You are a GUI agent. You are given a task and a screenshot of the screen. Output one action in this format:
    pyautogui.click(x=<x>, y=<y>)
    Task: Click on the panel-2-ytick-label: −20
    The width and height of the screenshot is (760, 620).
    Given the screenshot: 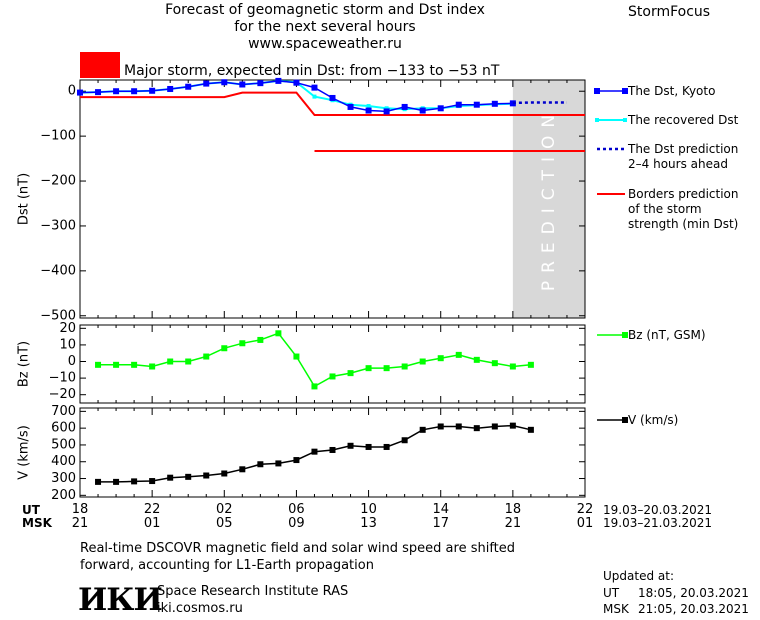 What is the action you would take?
    pyautogui.click(x=62, y=394)
    